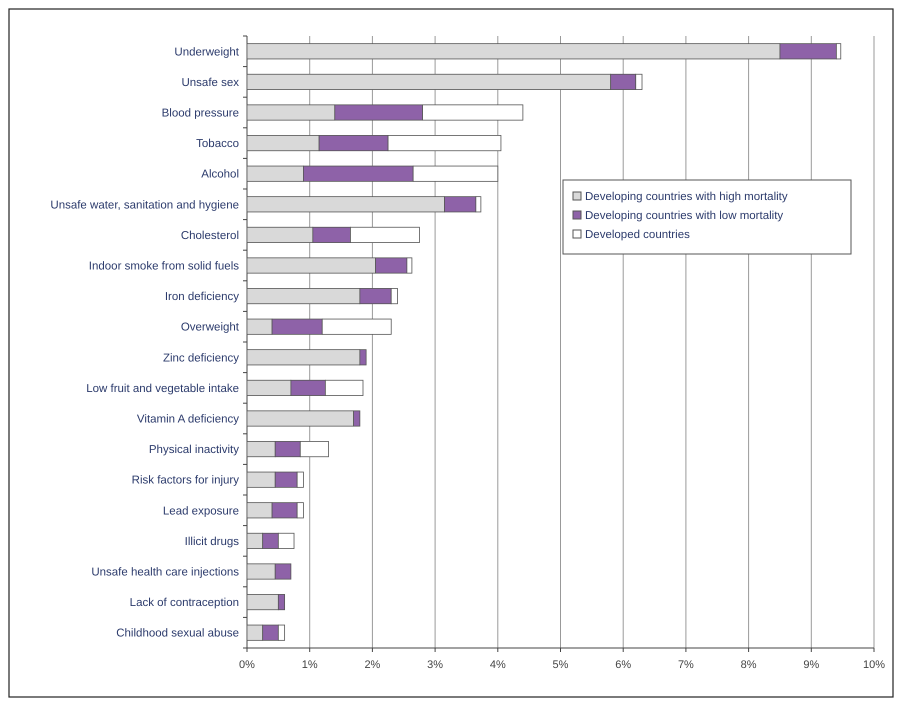  I want to click on y-tick-label: Alcohol, so click(220, 174).